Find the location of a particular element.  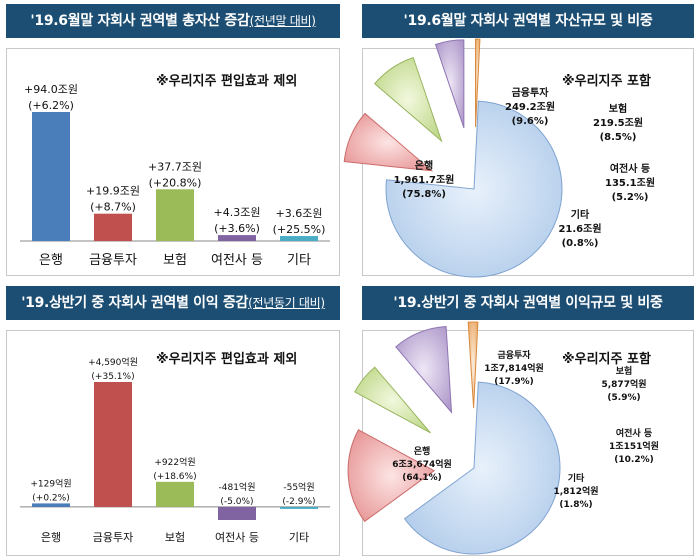

value-label: +37.7조원 is located at coordinates (175, 166).